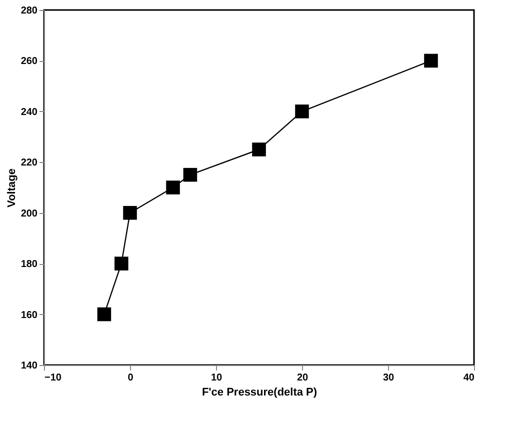 The height and width of the screenshot is (425, 509). What do you see at coordinates (29, 11) in the screenshot?
I see `y-tick-label: 280` at bounding box center [29, 11].